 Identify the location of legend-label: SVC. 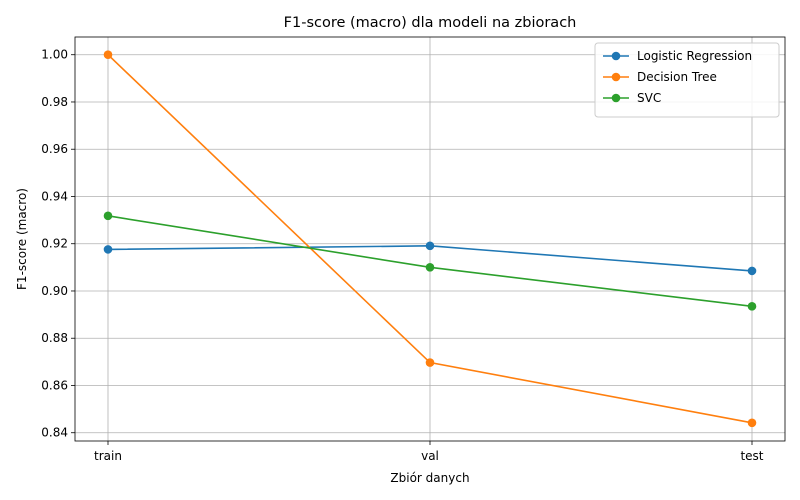
(649, 98).